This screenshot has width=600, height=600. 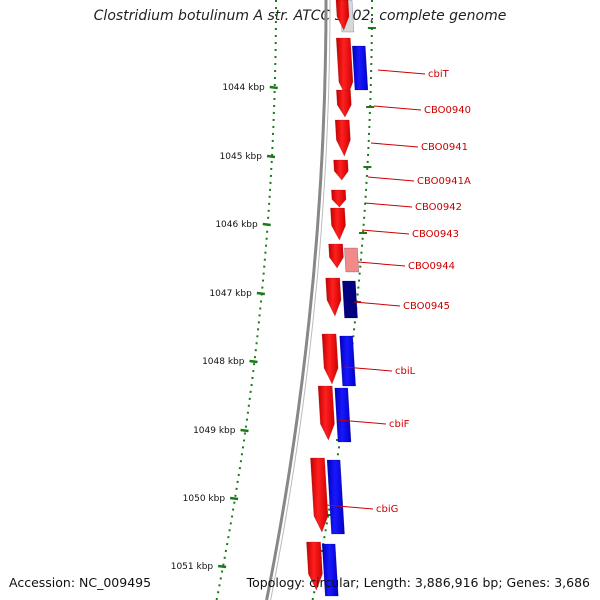 What do you see at coordinates (236, 225) in the screenshot?
I see `tick-label: 1046 kbp` at bounding box center [236, 225].